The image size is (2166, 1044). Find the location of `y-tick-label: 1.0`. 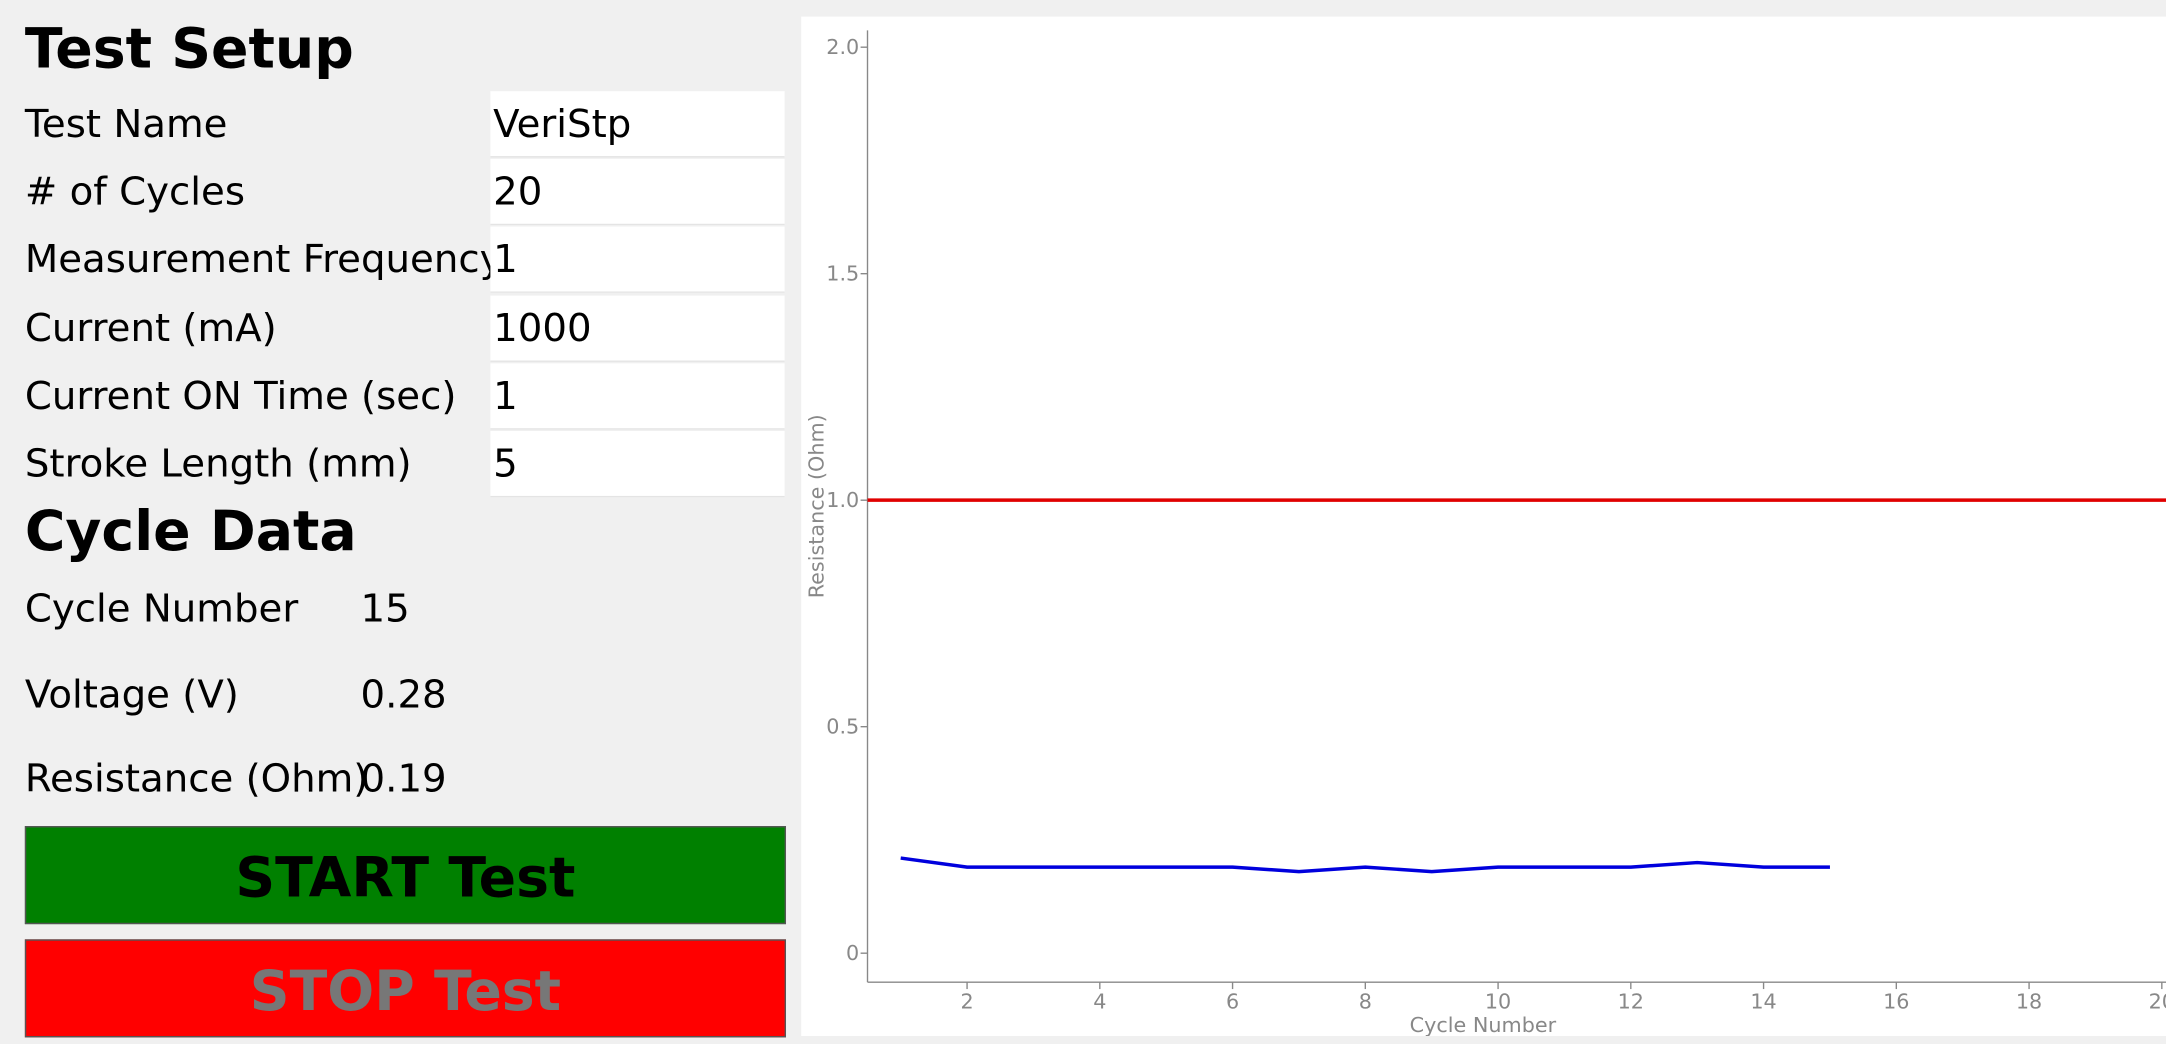

y-tick-label: 1.0 is located at coordinates (842, 500).